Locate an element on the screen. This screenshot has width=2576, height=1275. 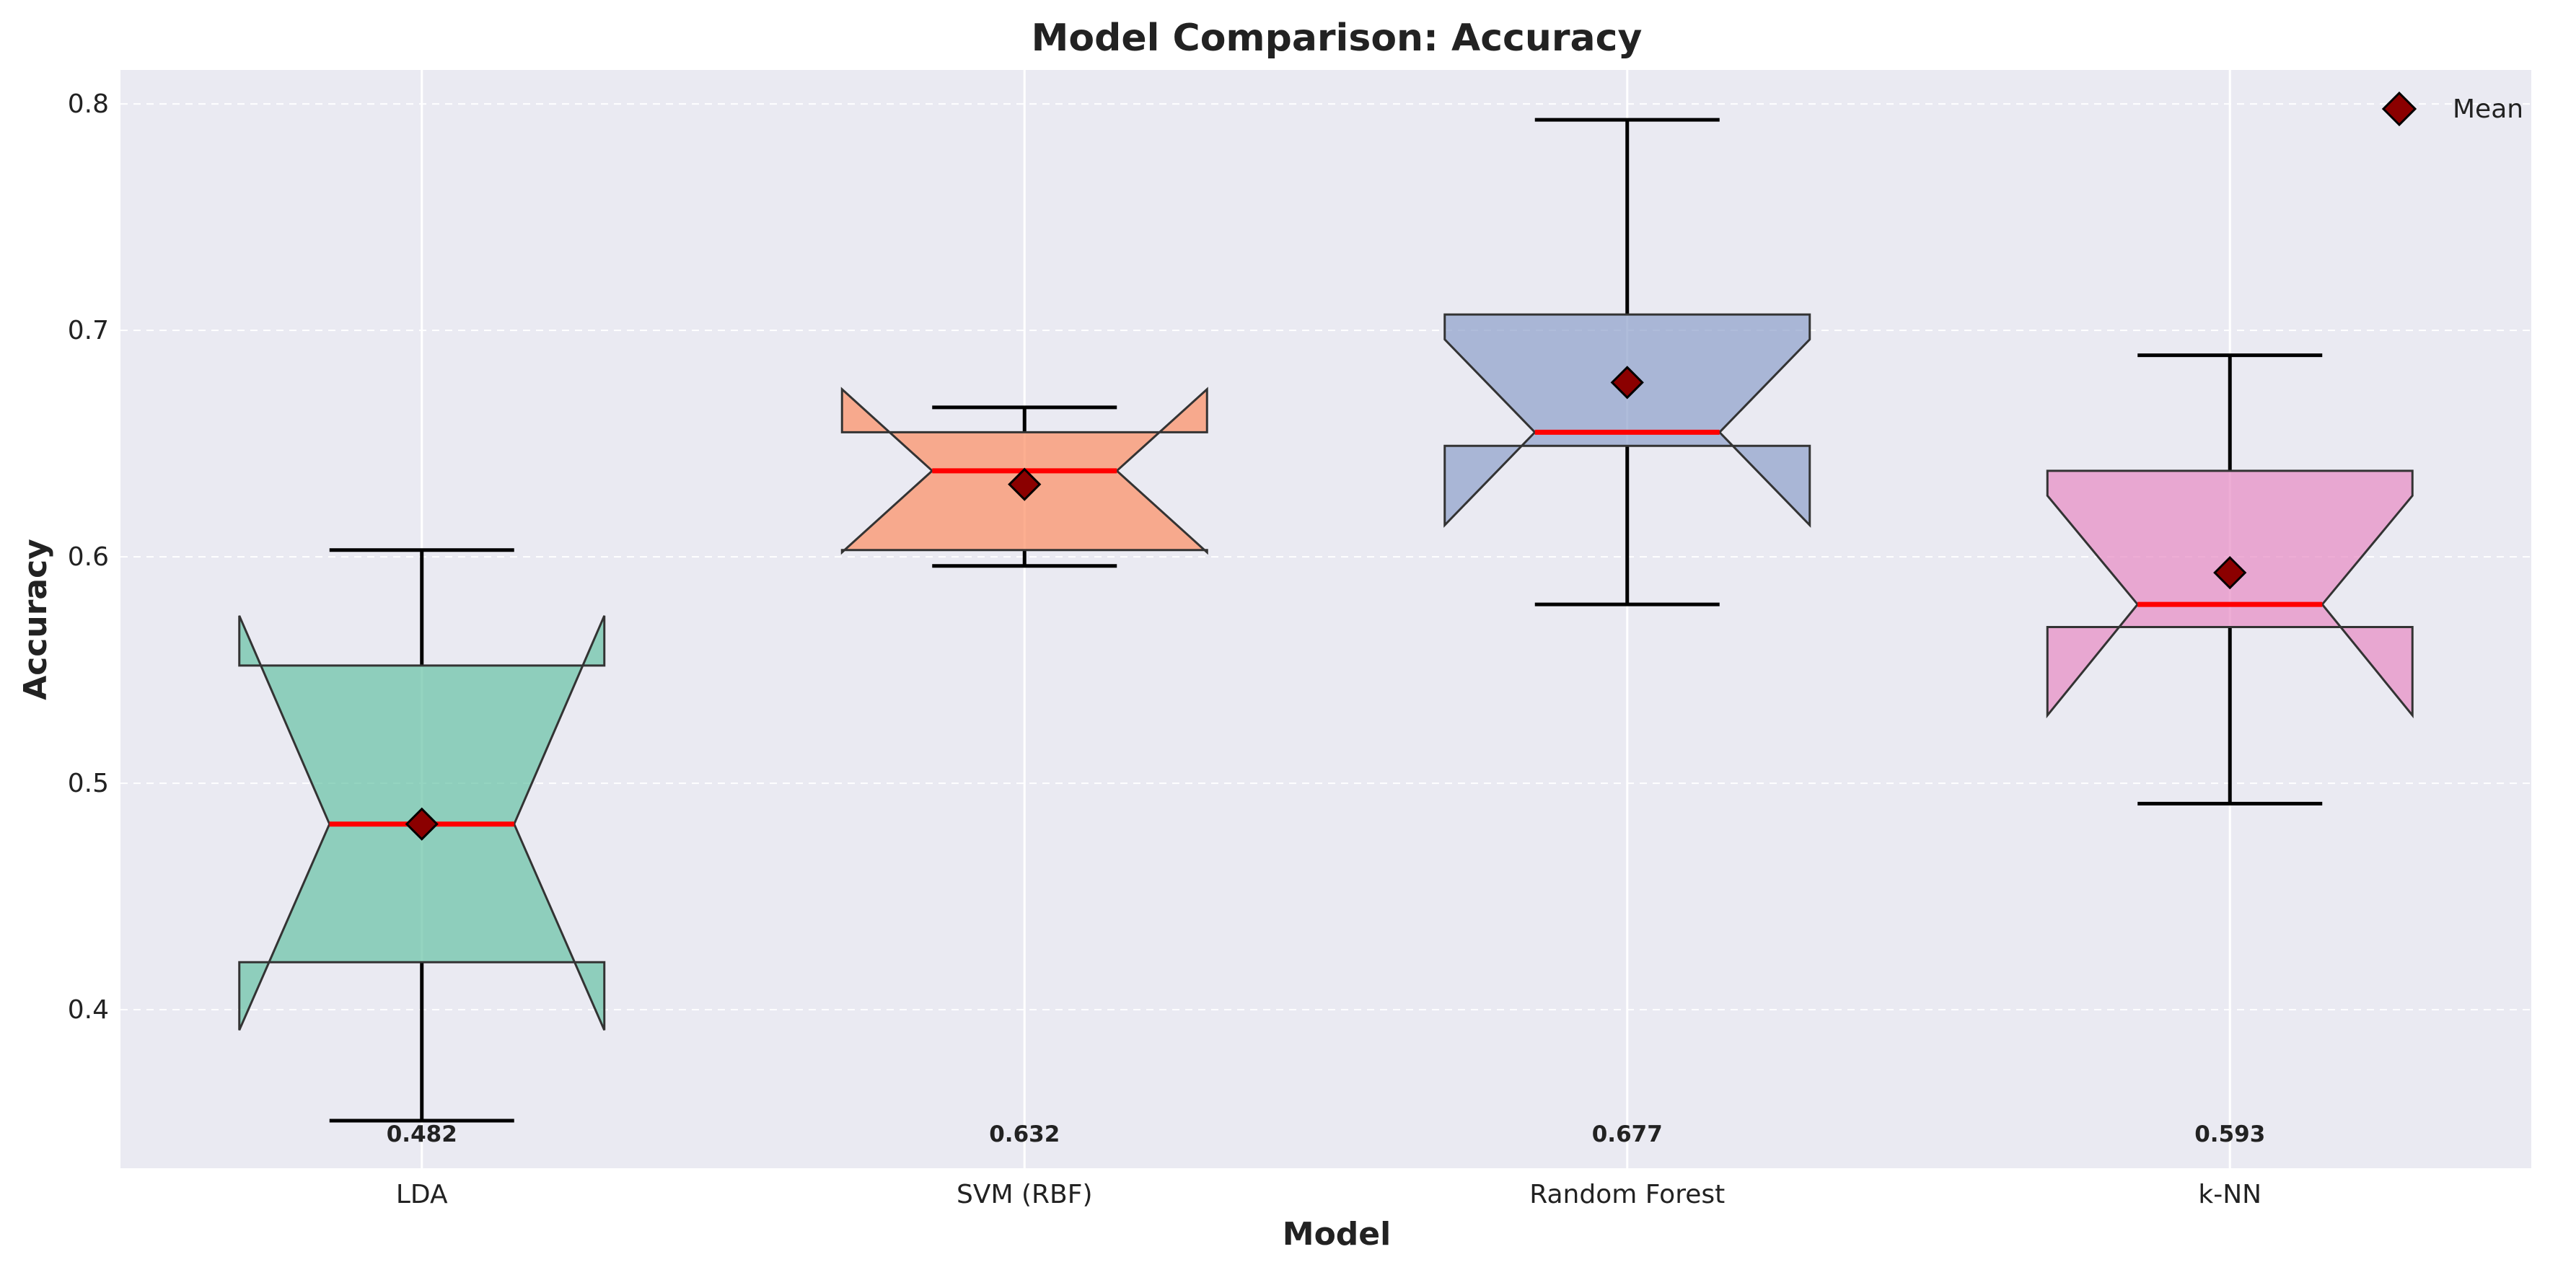
y-axis-label: Accuracy is located at coordinates (35, 619).